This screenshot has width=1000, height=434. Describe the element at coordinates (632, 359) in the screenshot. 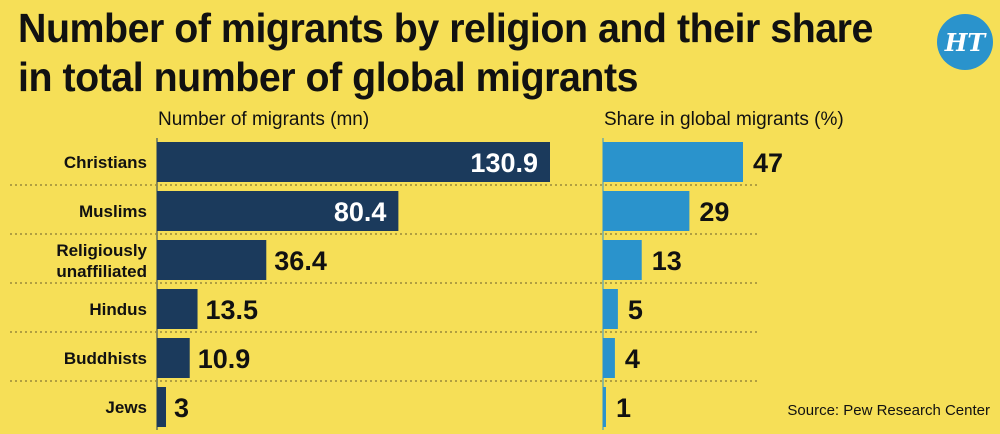

I see `share-value-label: 4` at that location.